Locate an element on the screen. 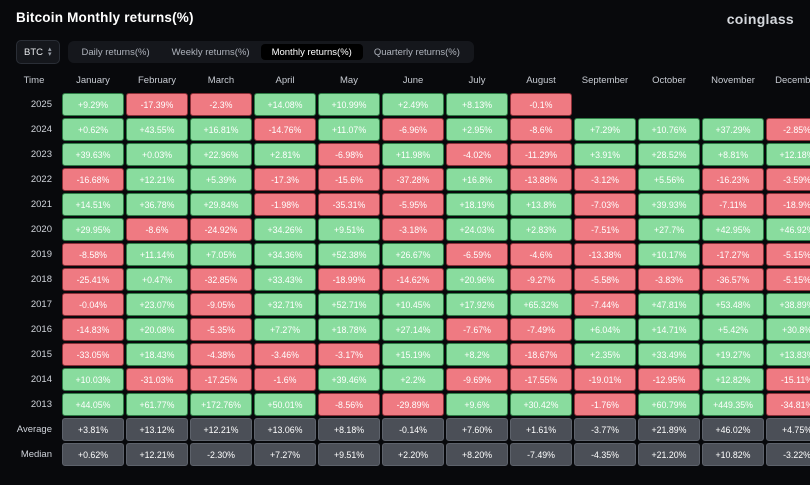 Image resolution: width=810 pixels, height=485 pixels. cell-return: +37.29% is located at coordinates (733, 129).